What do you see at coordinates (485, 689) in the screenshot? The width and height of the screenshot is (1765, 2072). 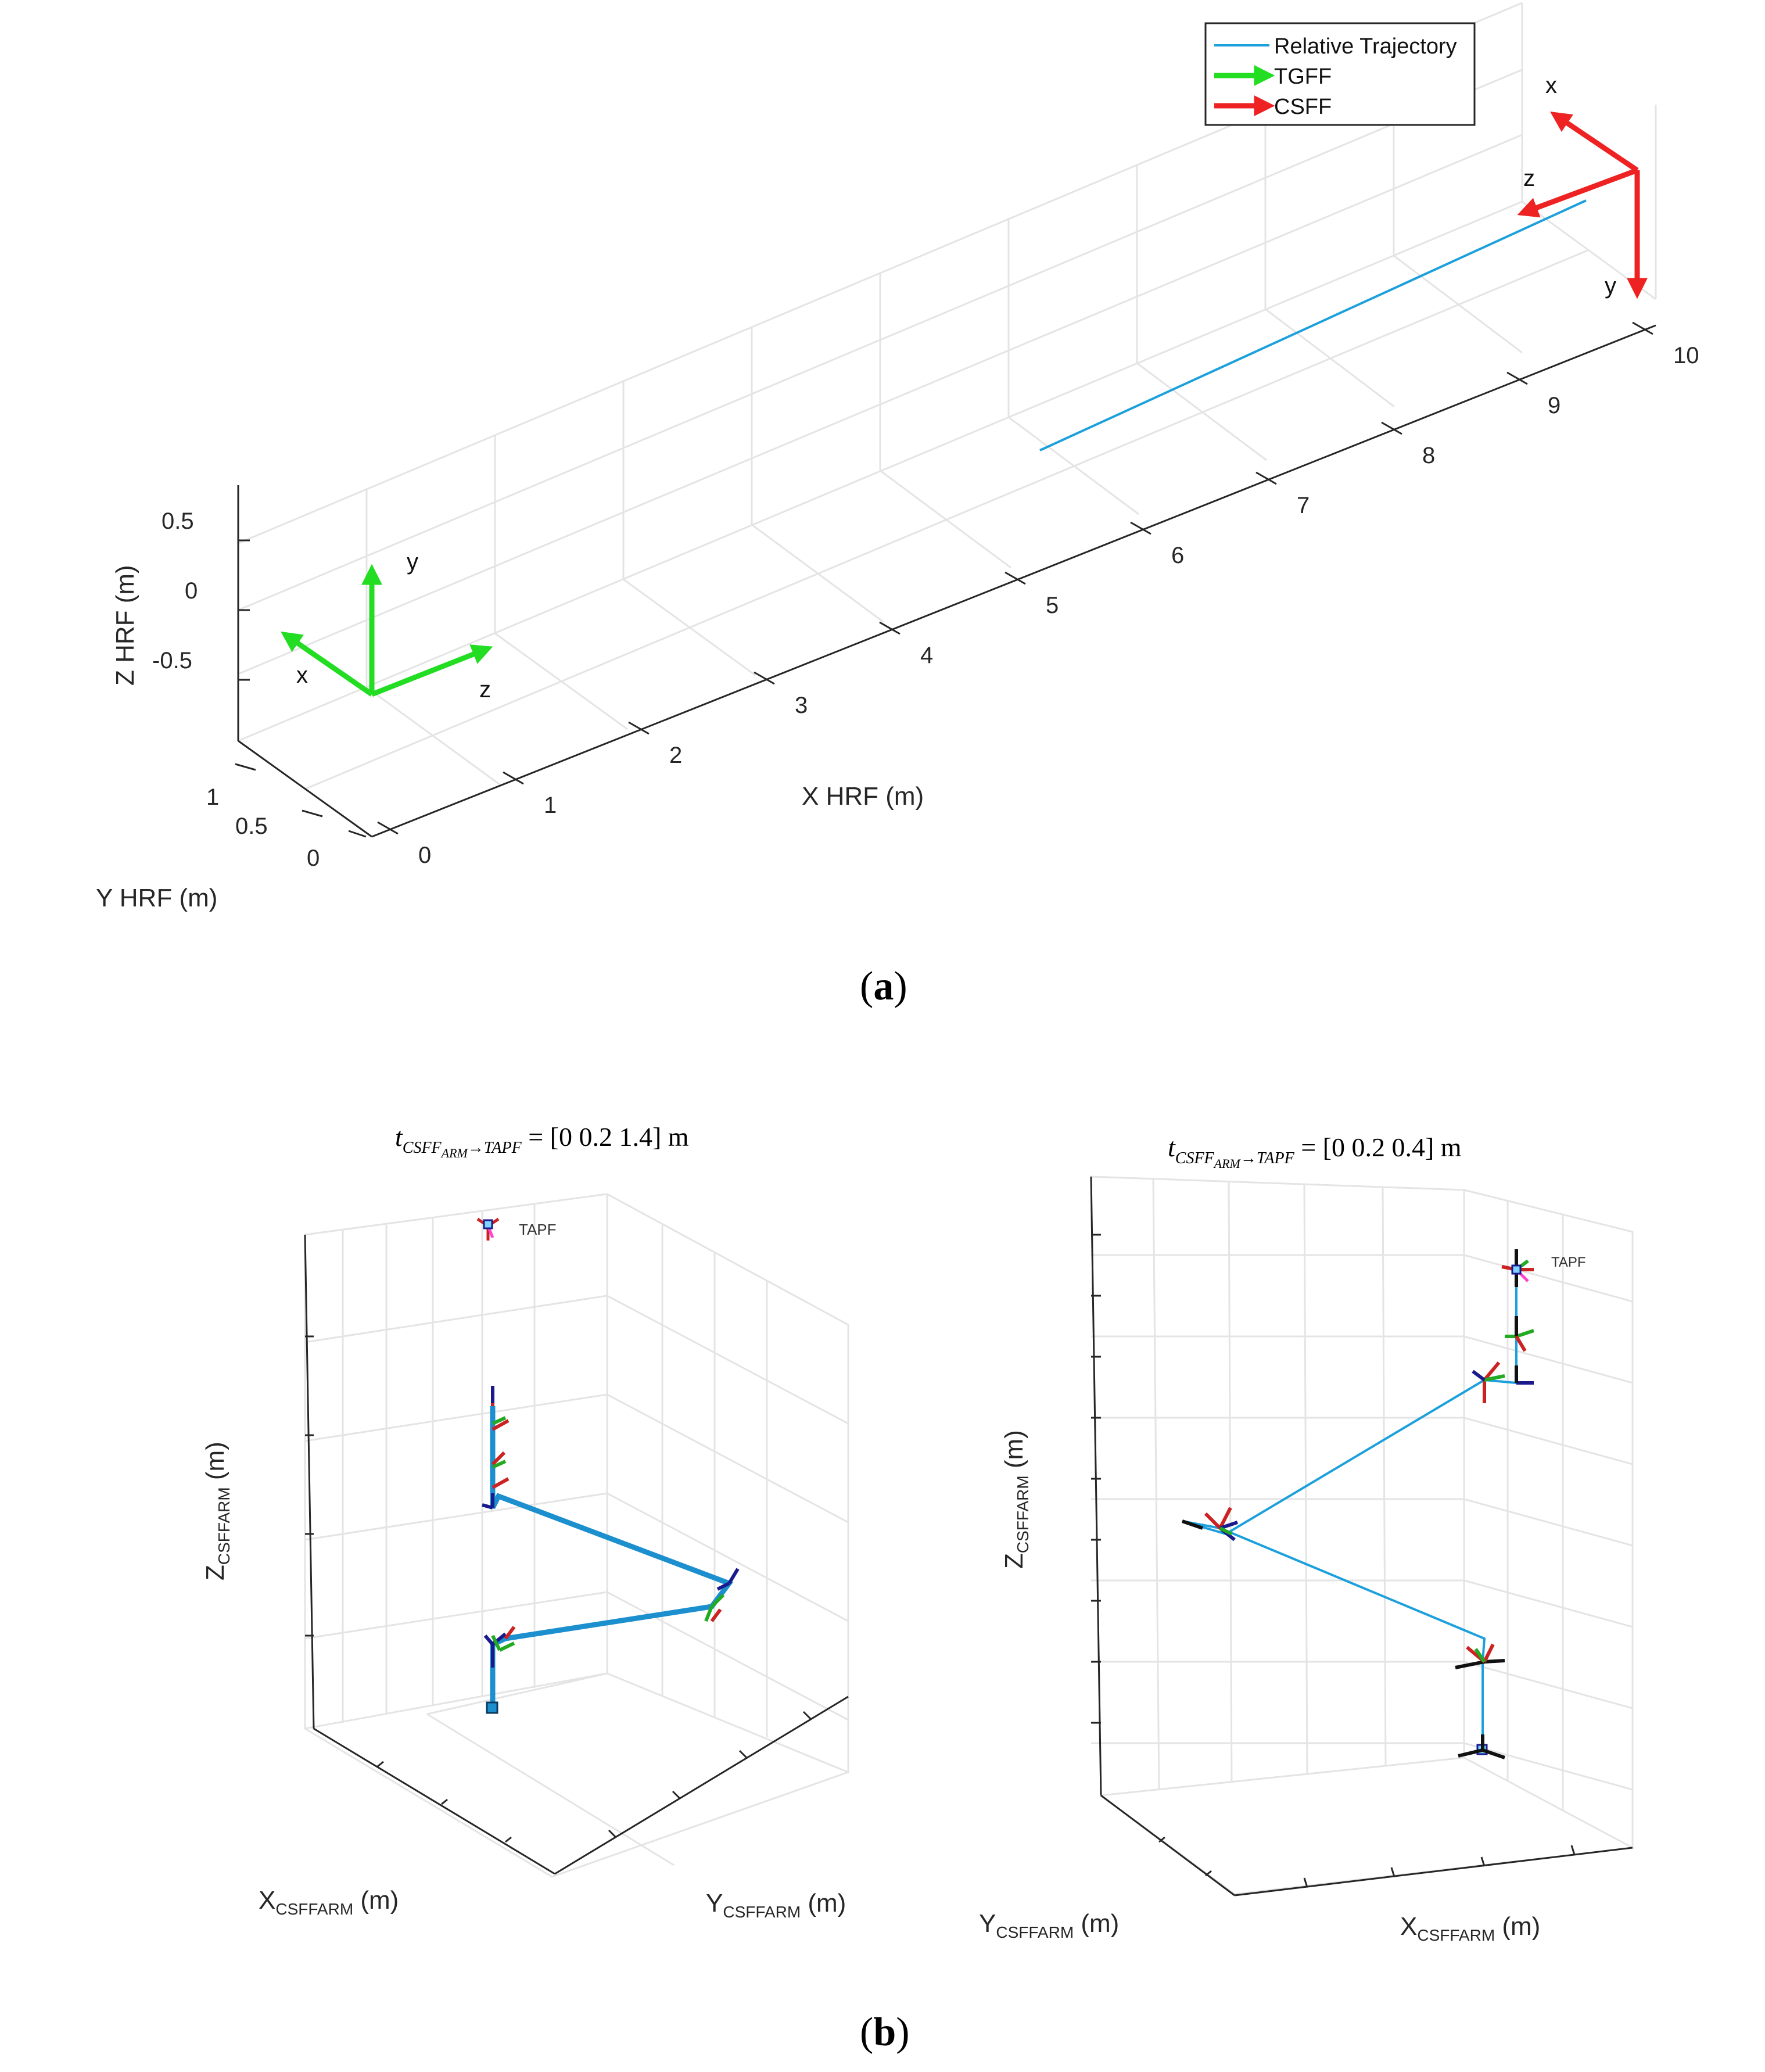 I see `tgff-z-label: z` at bounding box center [485, 689].